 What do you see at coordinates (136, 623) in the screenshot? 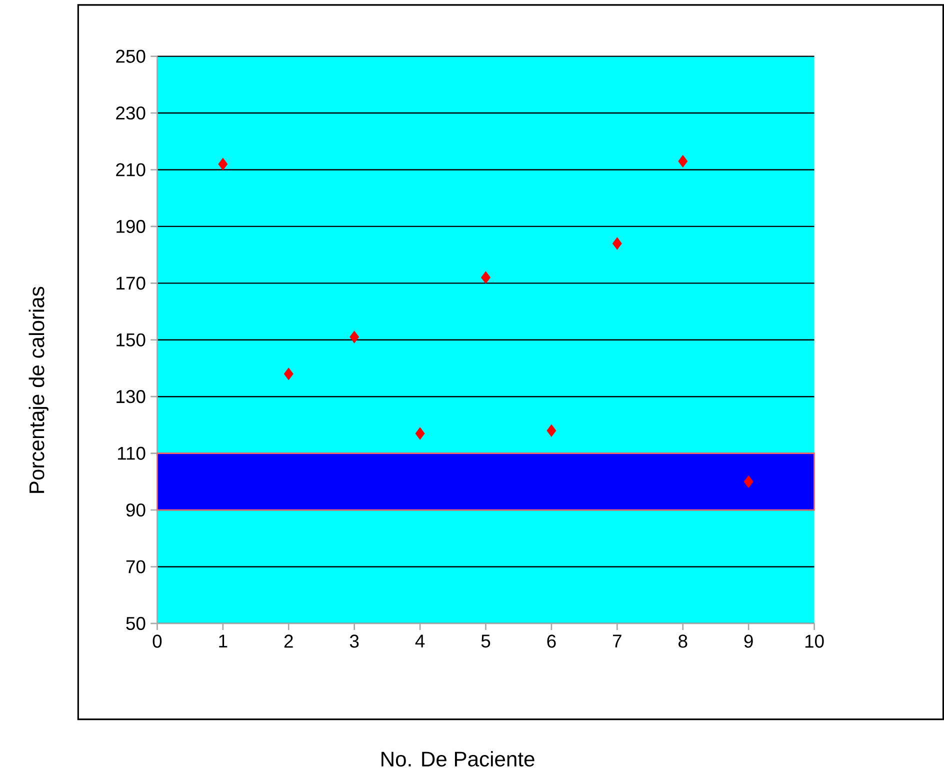
I see `y-tick-label: 50` at bounding box center [136, 623].